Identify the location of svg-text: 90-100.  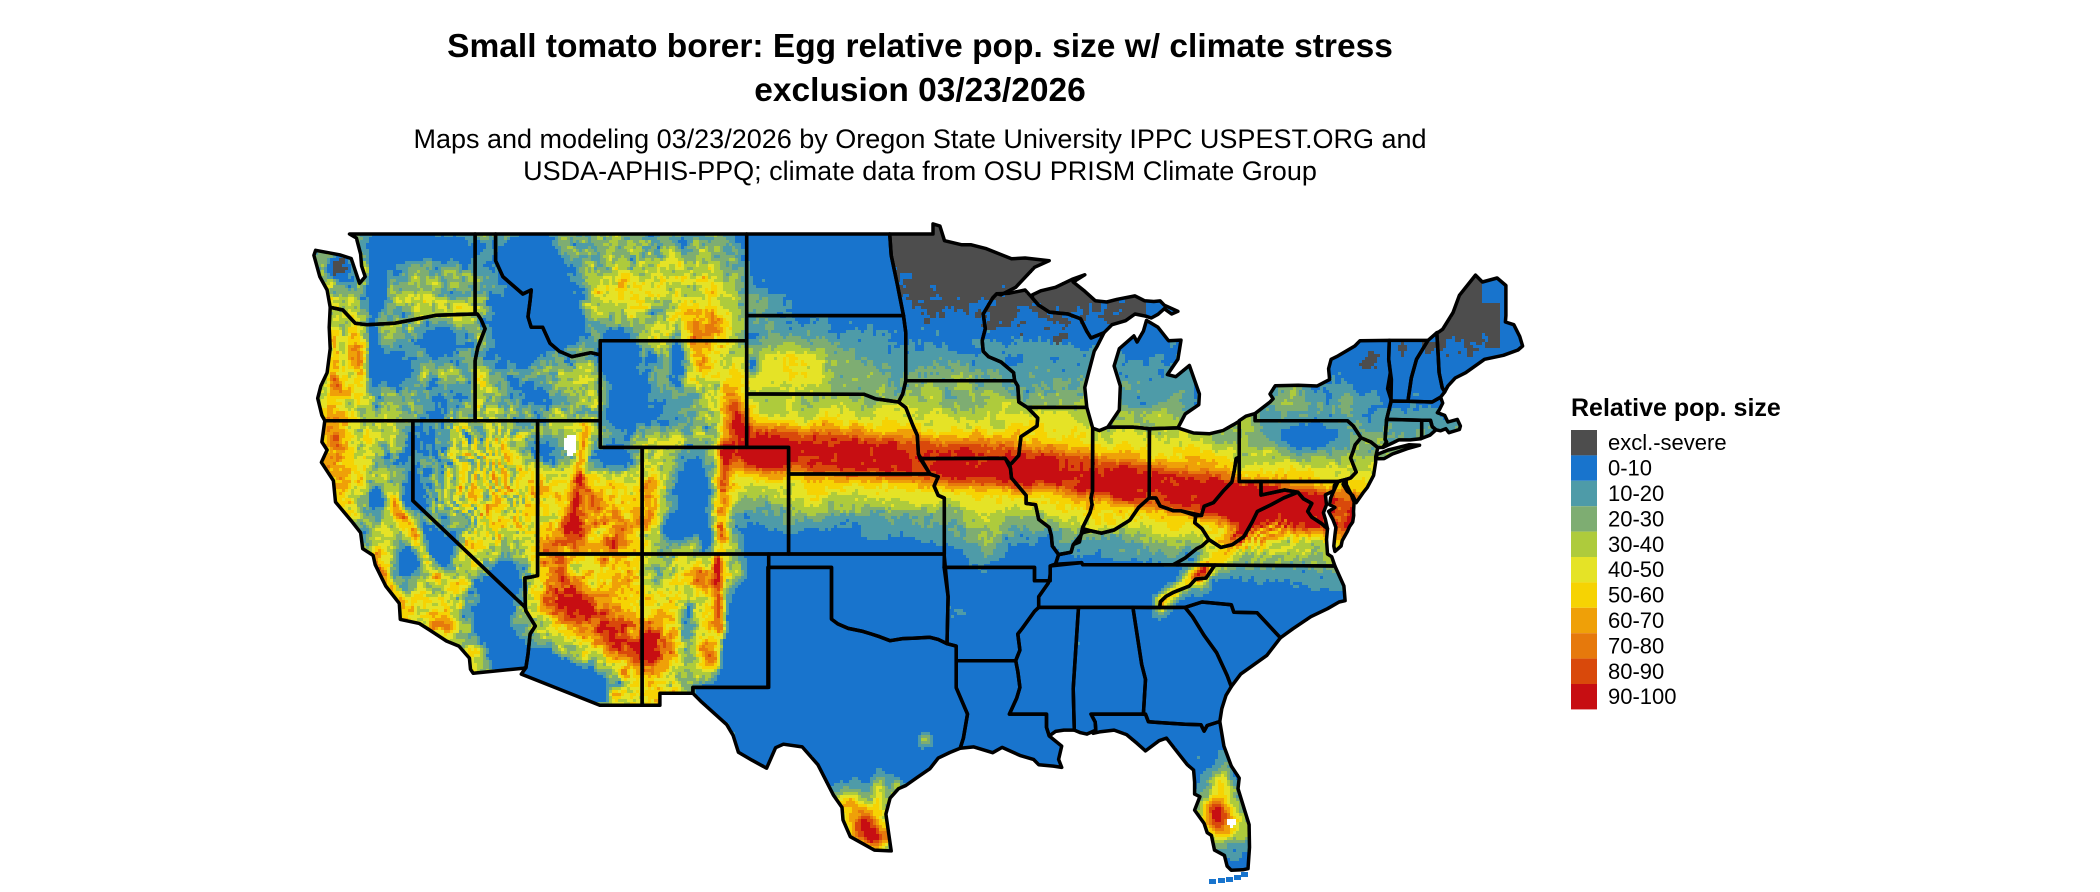
(1642, 696).